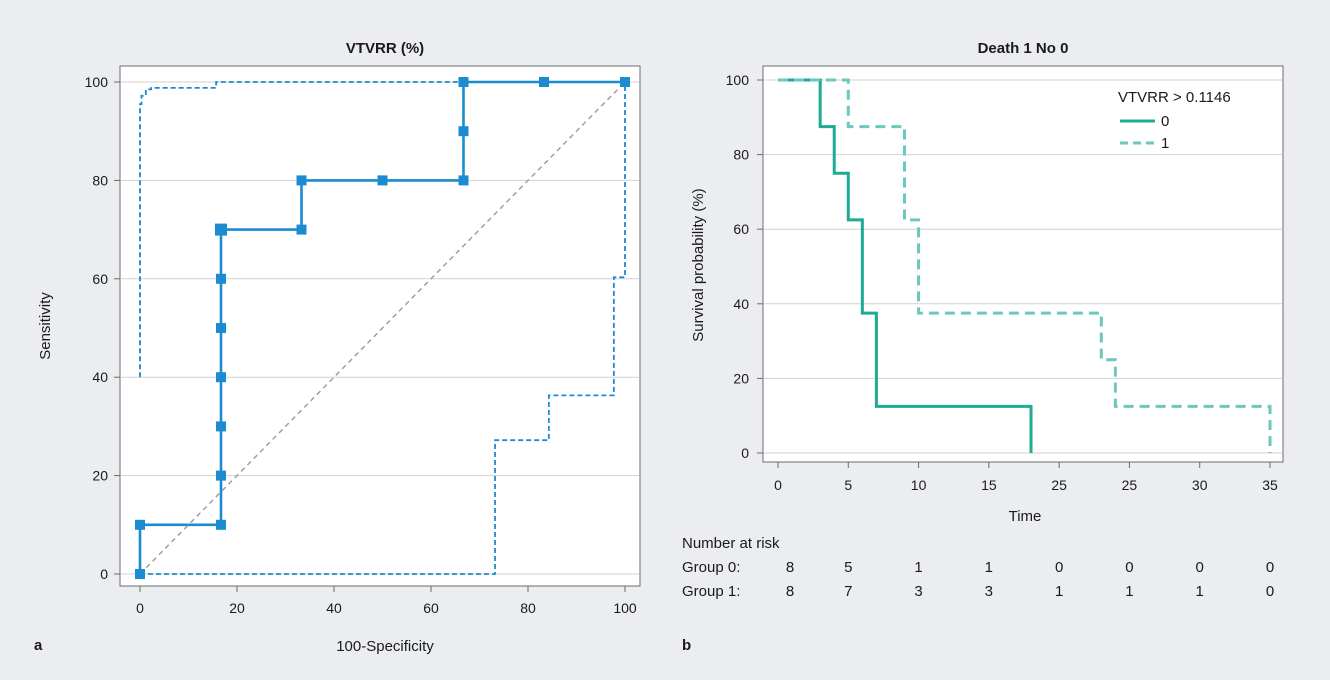 The width and height of the screenshot is (1330, 680). What do you see at coordinates (848, 485) in the screenshot?
I see `survival-x-tick-label: 5` at bounding box center [848, 485].